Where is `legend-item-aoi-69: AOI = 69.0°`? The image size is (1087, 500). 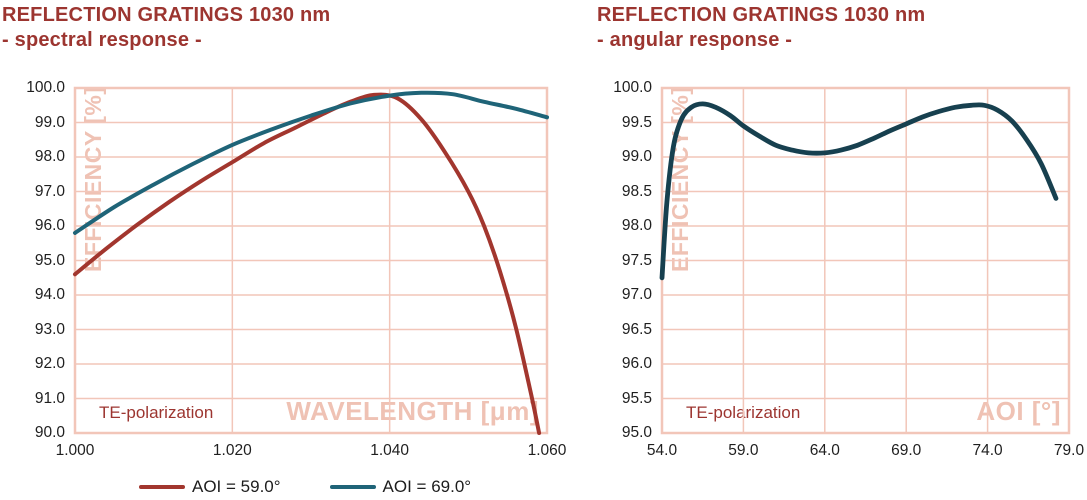 legend-item-aoi-69: AOI = 69.0° is located at coordinates (400, 487).